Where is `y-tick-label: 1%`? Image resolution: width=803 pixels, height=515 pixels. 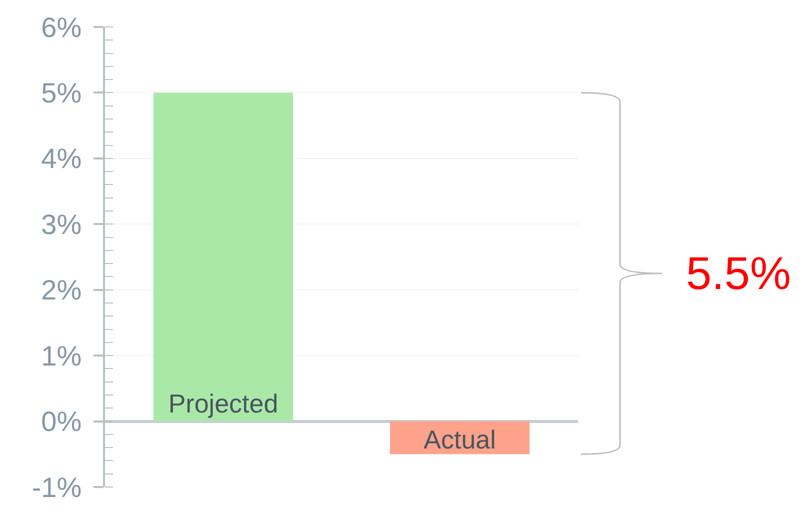
y-tick-label: 1% is located at coordinates (61, 356).